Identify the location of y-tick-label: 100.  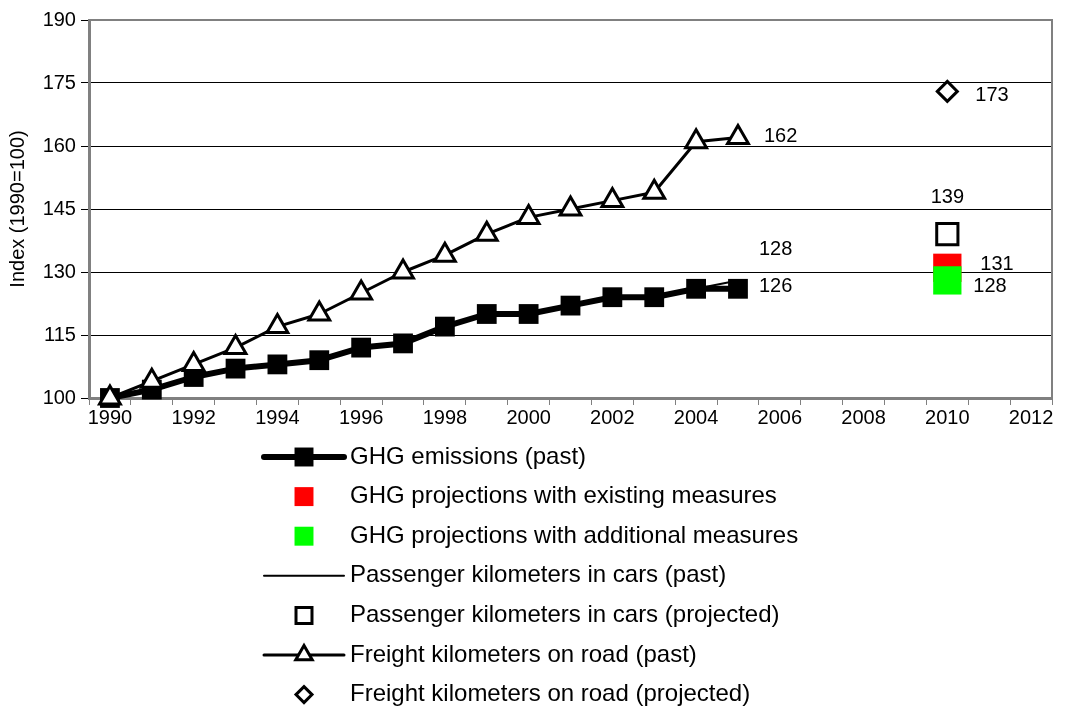
(59, 396).